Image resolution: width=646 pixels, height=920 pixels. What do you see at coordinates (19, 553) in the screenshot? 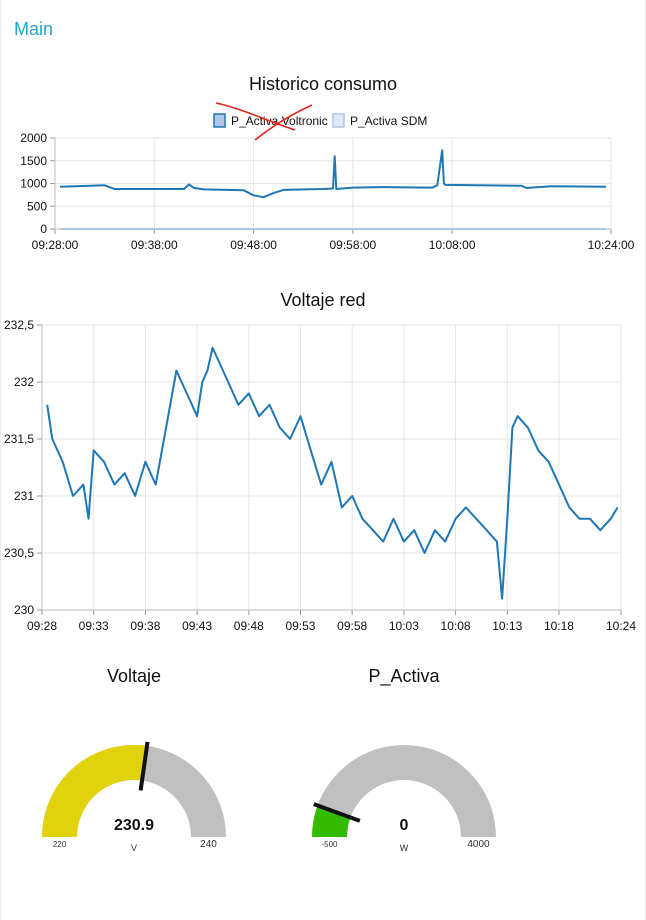
I see `y-tick-label: 230,5` at bounding box center [19, 553].